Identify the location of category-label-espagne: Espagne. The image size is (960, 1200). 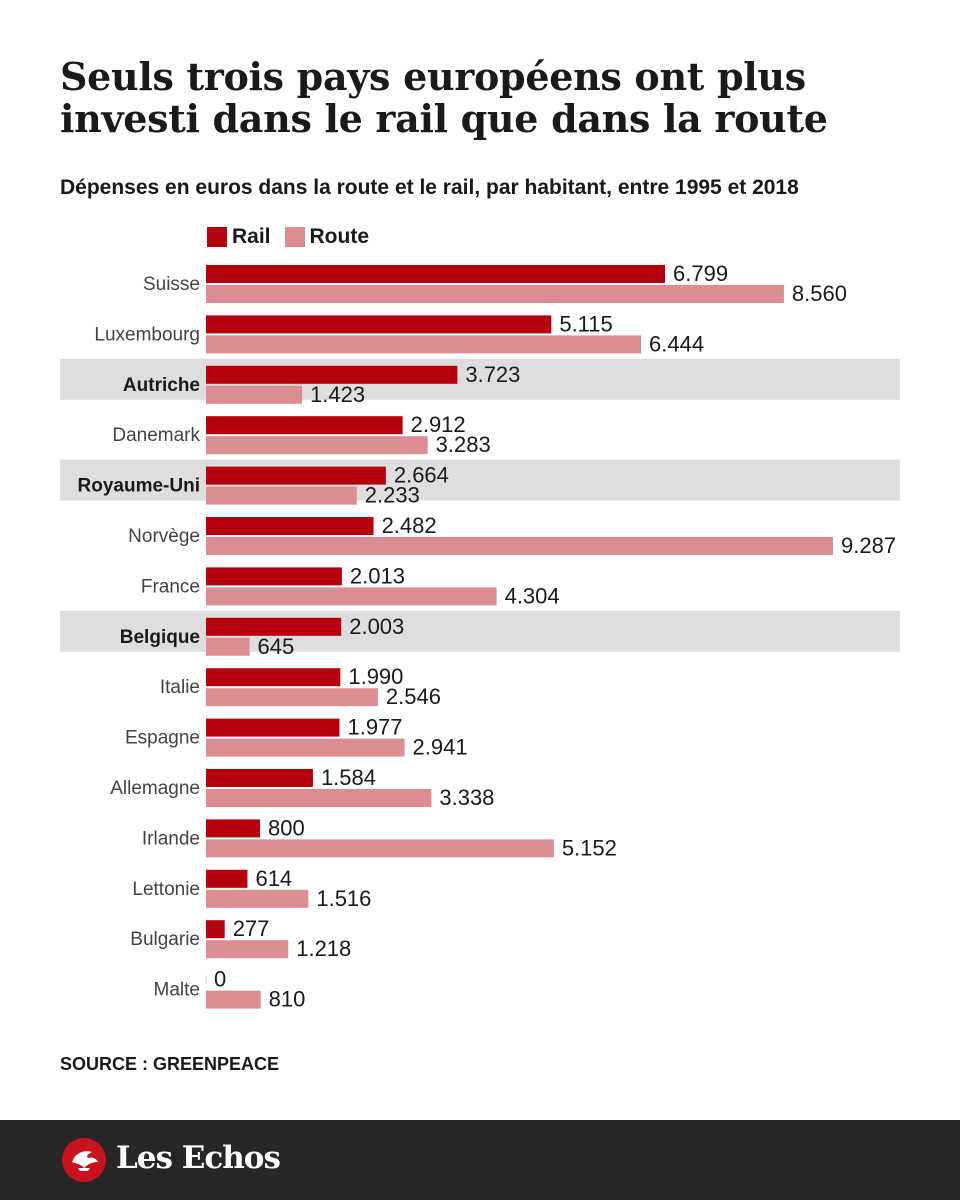
(162, 738).